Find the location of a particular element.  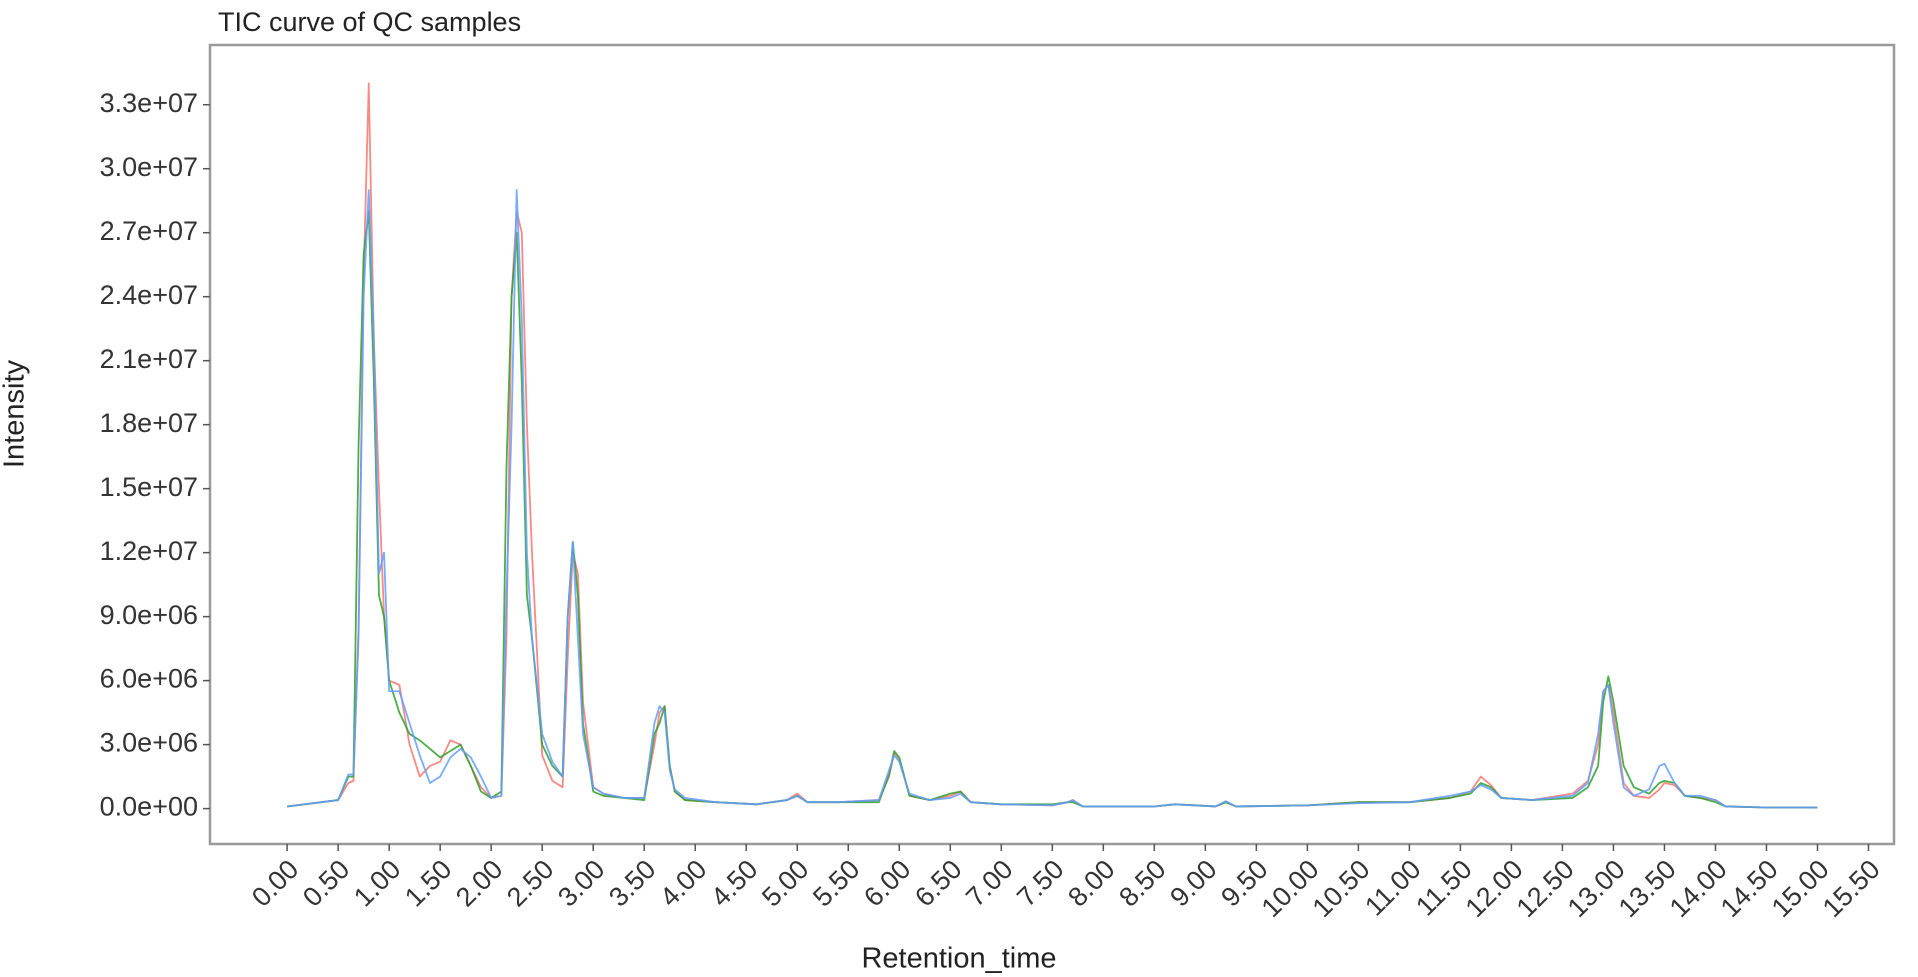

y-tick-label: 3.3e+07 is located at coordinates (149, 103).